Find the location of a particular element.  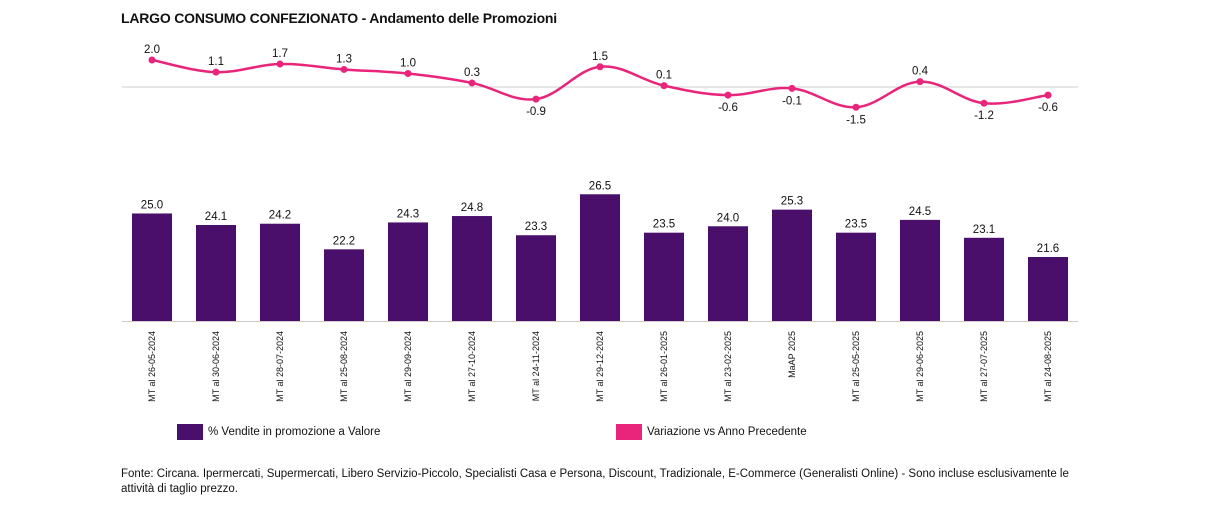

bar-value-label: 24.3 is located at coordinates (408, 214).